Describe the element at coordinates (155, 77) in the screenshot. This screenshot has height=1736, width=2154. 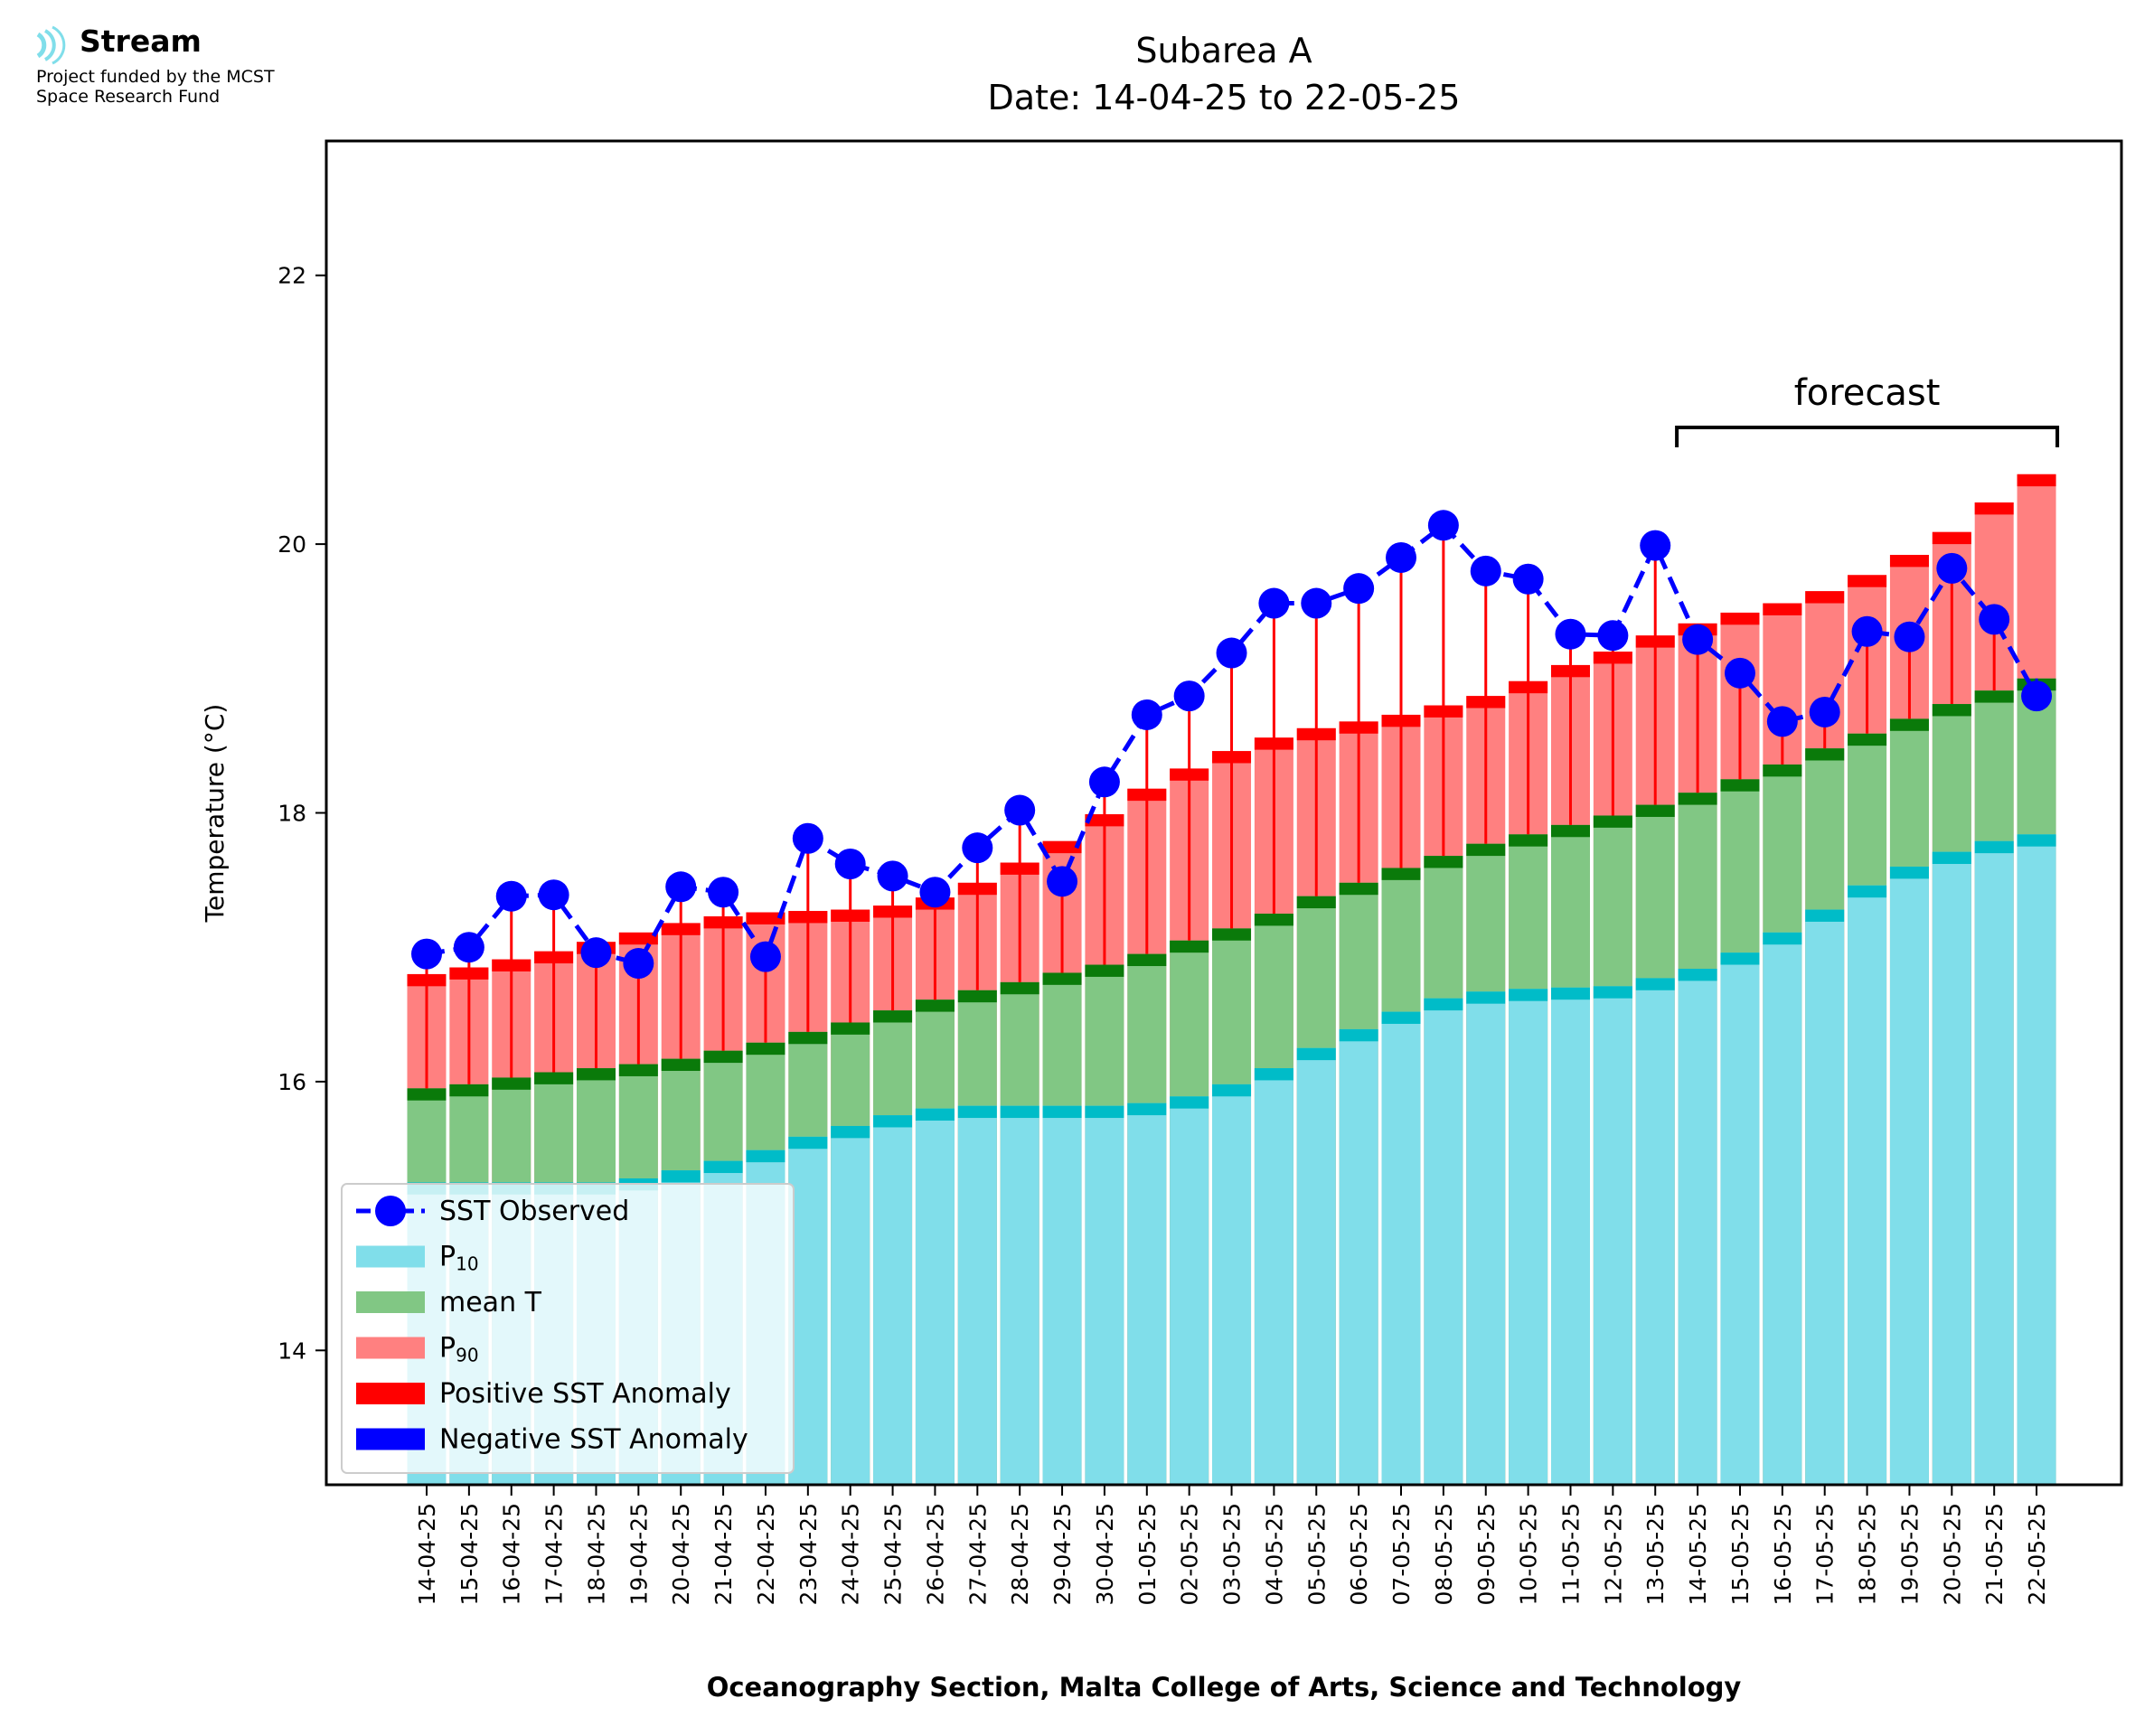
I see `logo-subtitle-line1: Project funded by the MCST` at that location.